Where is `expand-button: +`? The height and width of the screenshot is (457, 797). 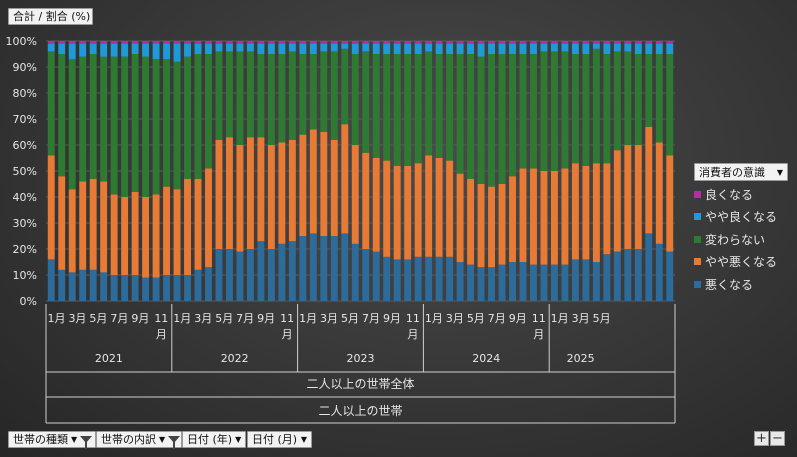 expand-button: + is located at coordinates (761, 438).